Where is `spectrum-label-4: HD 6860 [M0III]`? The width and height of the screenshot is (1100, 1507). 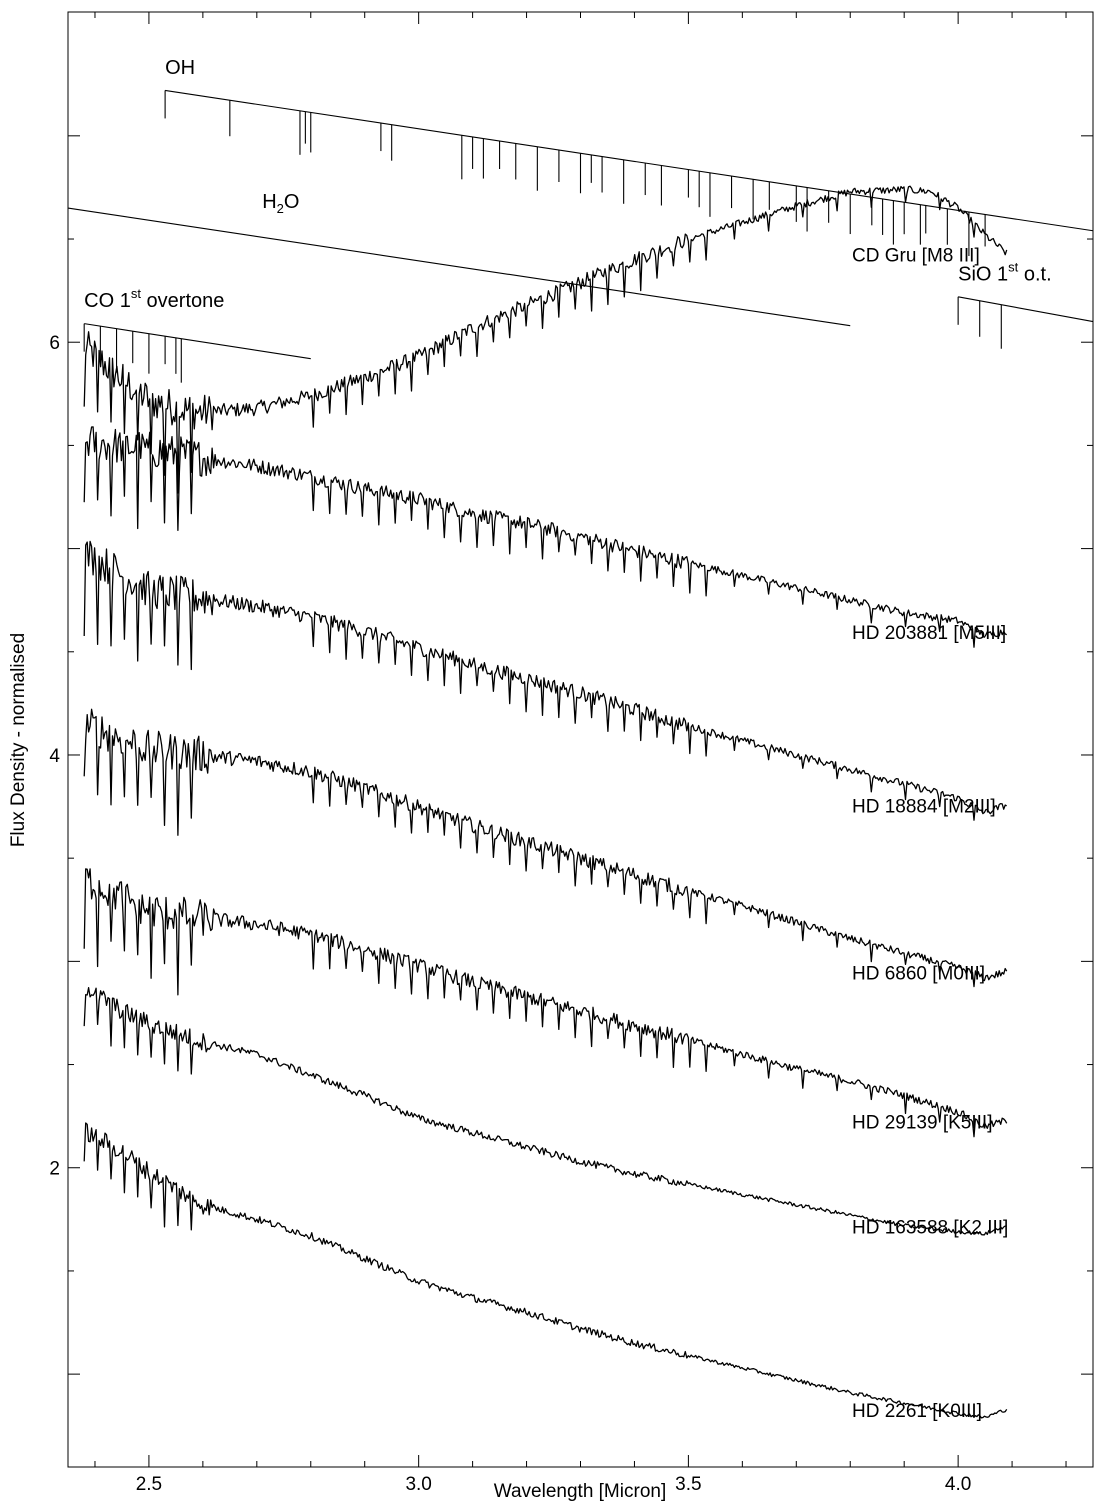
spectrum-label-4: HD 6860 [M0III] is located at coordinates (918, 974).